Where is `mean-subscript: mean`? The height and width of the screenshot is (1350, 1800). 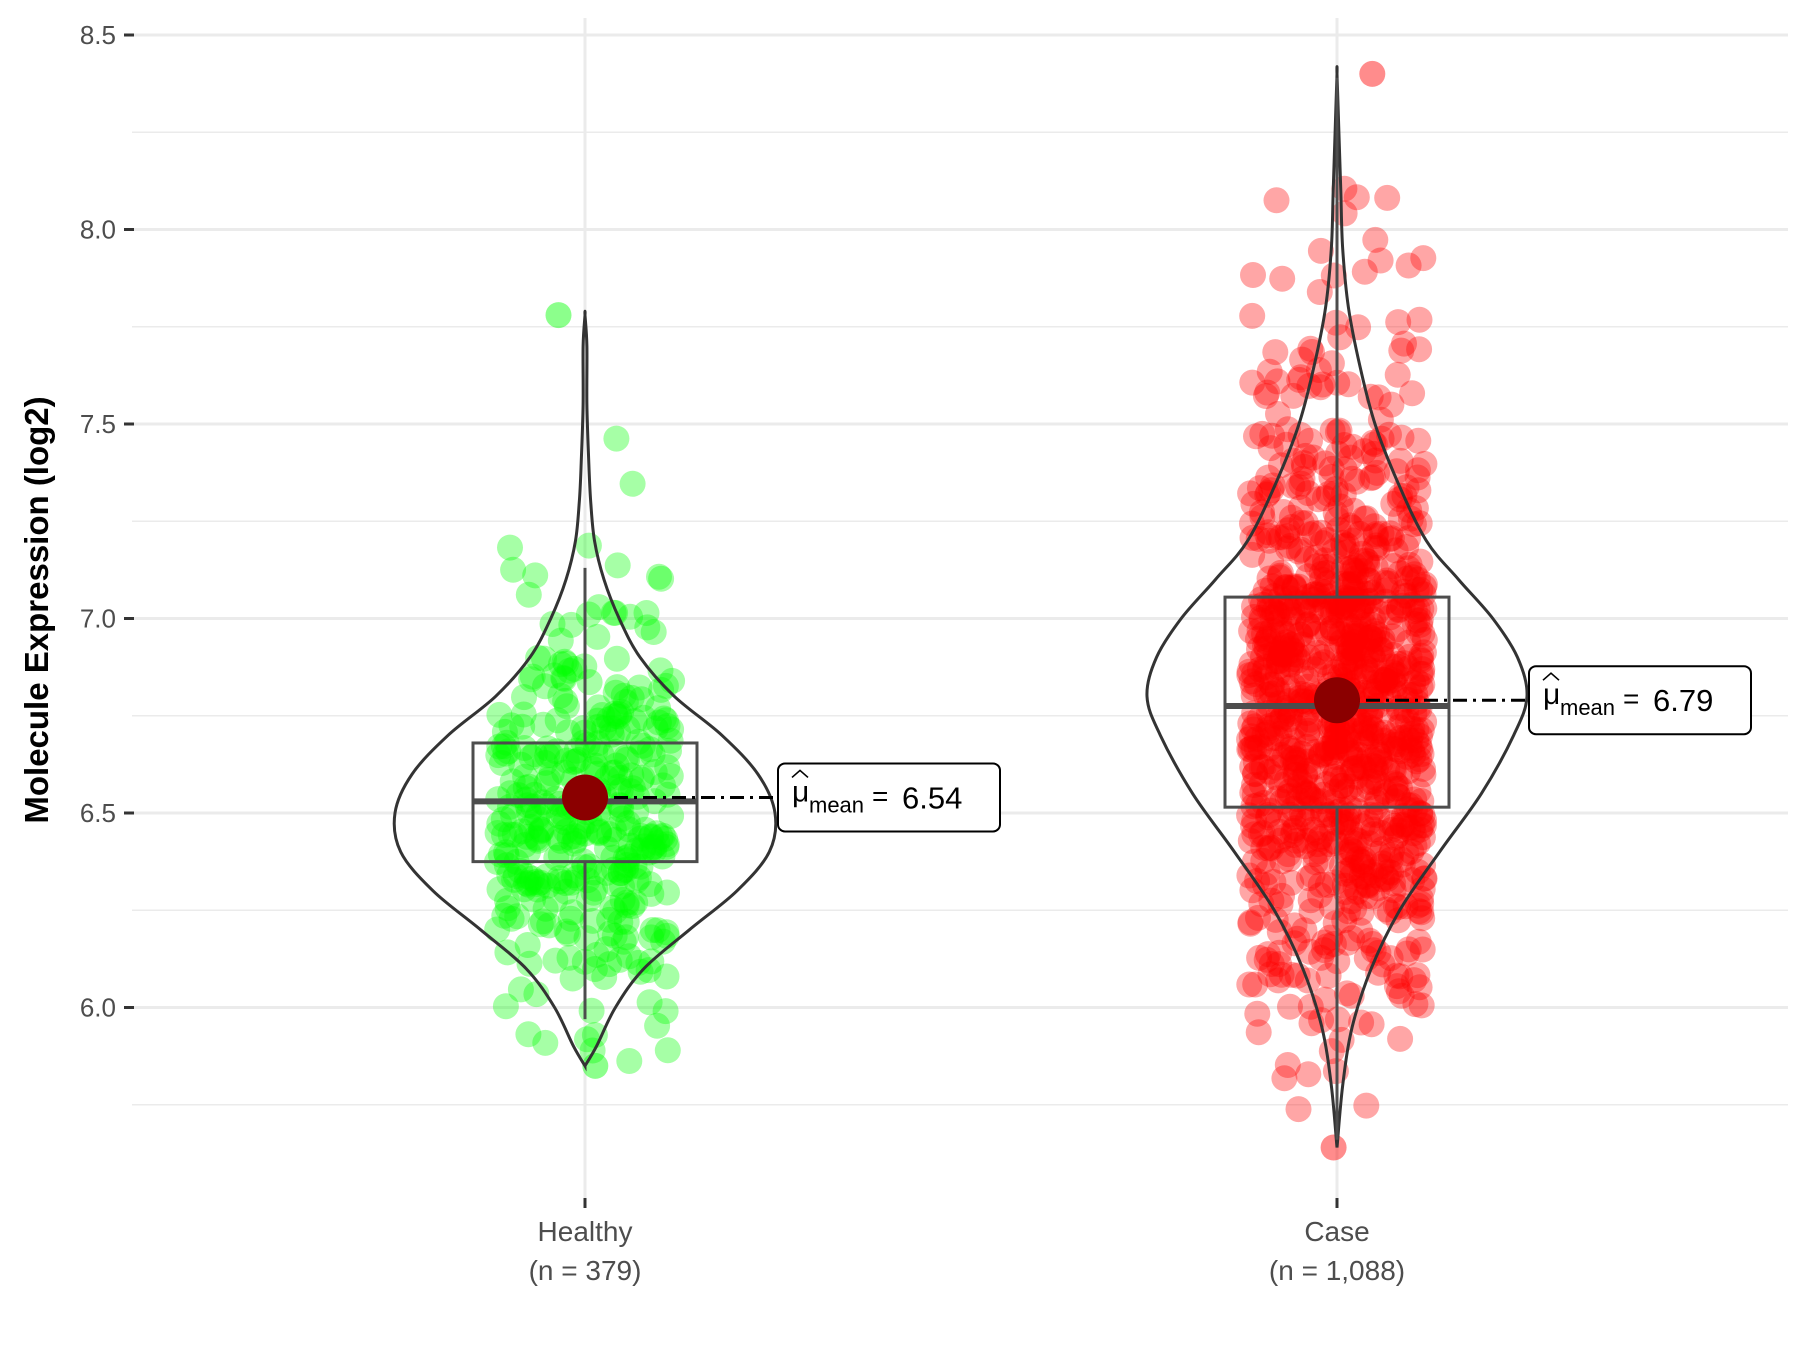 mean-subscript: mean is located at coordinates (836, 804).